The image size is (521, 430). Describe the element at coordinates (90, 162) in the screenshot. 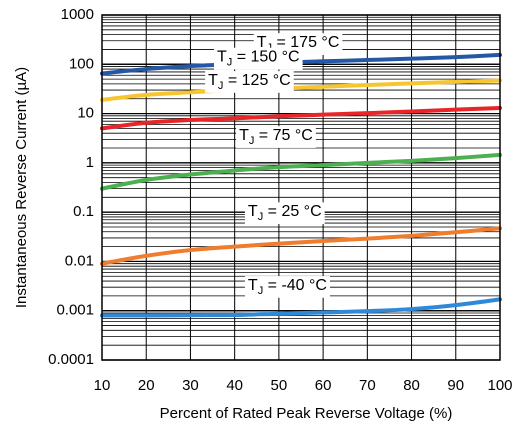

I see `y-tick-label: 1` at that location.